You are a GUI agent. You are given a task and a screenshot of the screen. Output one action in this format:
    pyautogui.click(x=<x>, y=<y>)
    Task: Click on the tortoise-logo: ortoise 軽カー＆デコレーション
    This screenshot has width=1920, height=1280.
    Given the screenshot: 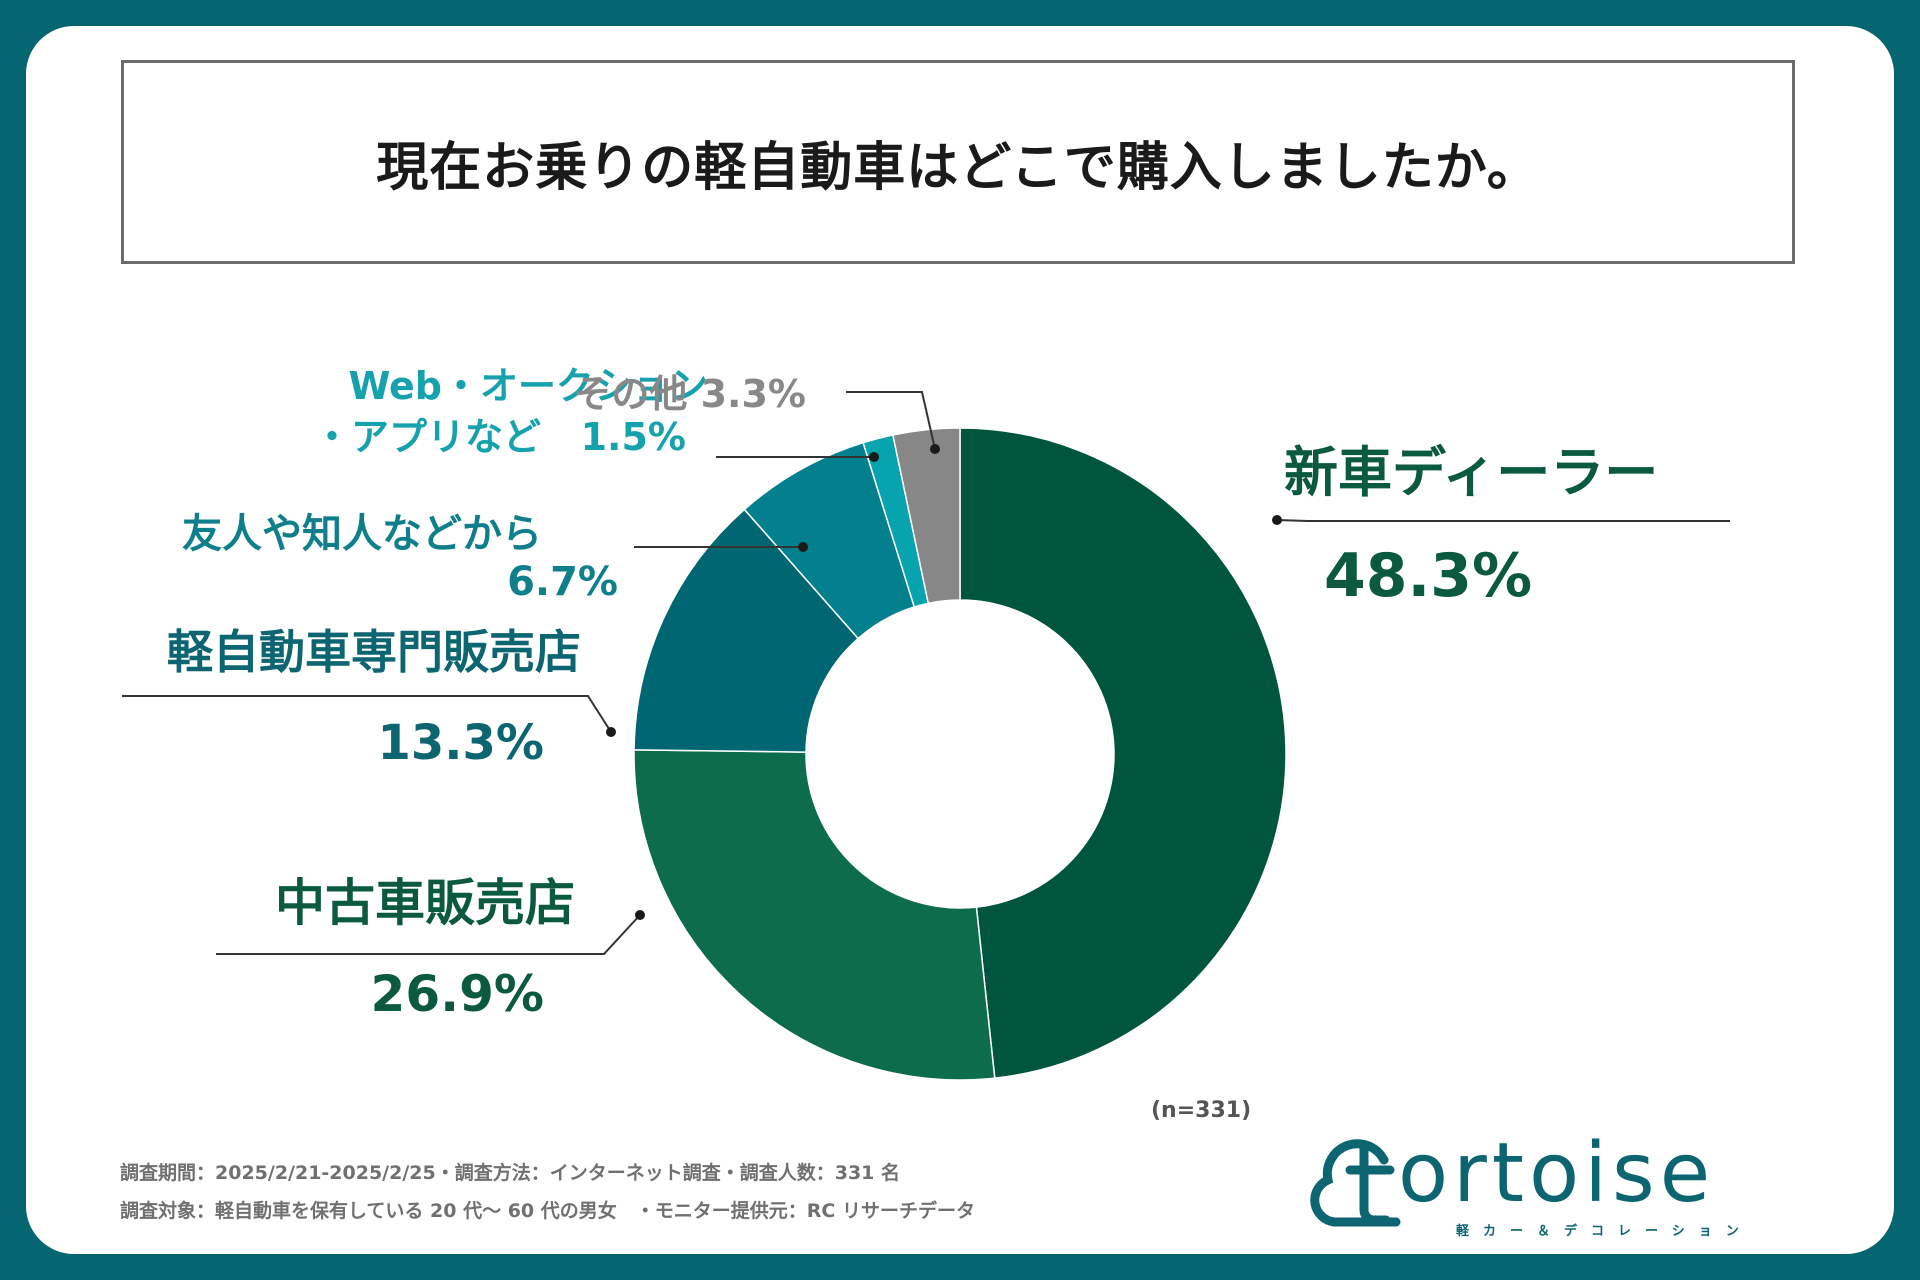 What is the action you would take?
    pyautogui.click(x=1566, y=1182)
    